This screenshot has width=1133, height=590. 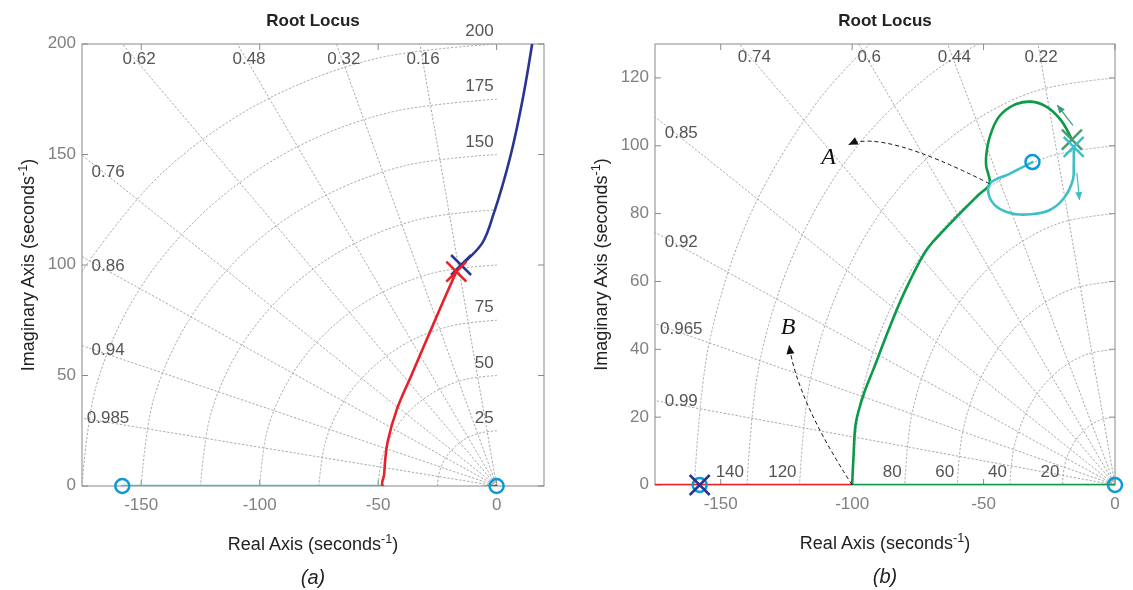 I want to click on annotation: 0.85, so click(x=681, y=133).